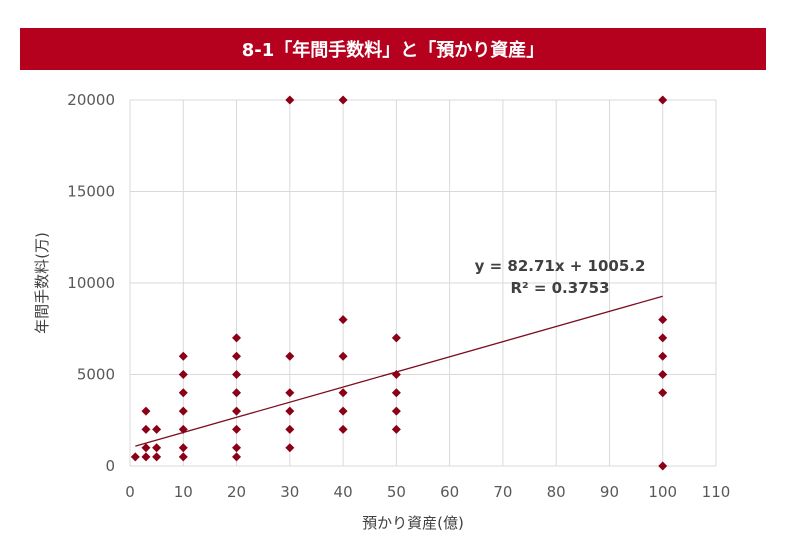 The width and height of the screenshot is (788, 544). I want to click on trendline-equation: y = 82.71x + 1005.2, so click(560, 266).